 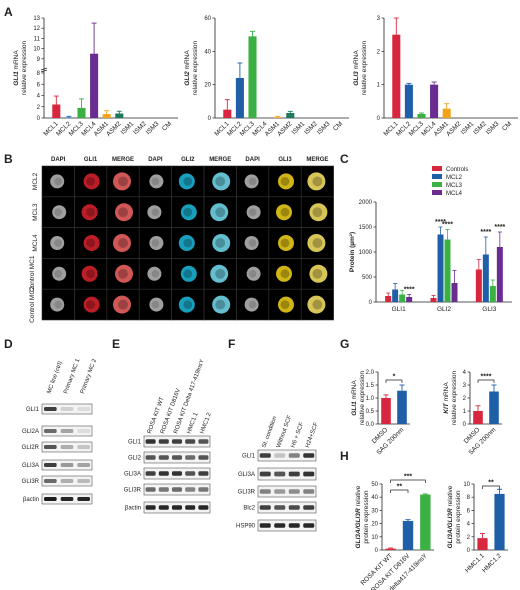 I want to click on category-label: GLI3, so click(x=489, y=309).